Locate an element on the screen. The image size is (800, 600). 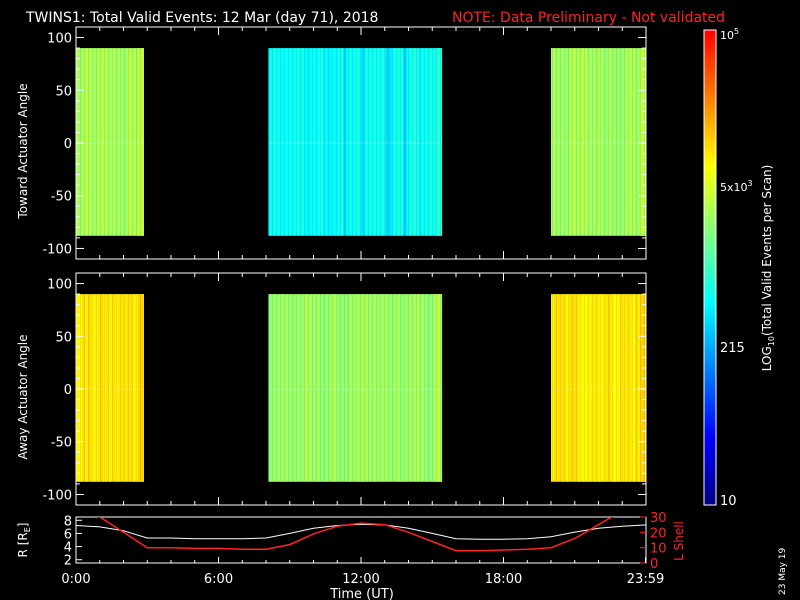
colorbar-tick-10: 10 is located at coordinates (728, 501).